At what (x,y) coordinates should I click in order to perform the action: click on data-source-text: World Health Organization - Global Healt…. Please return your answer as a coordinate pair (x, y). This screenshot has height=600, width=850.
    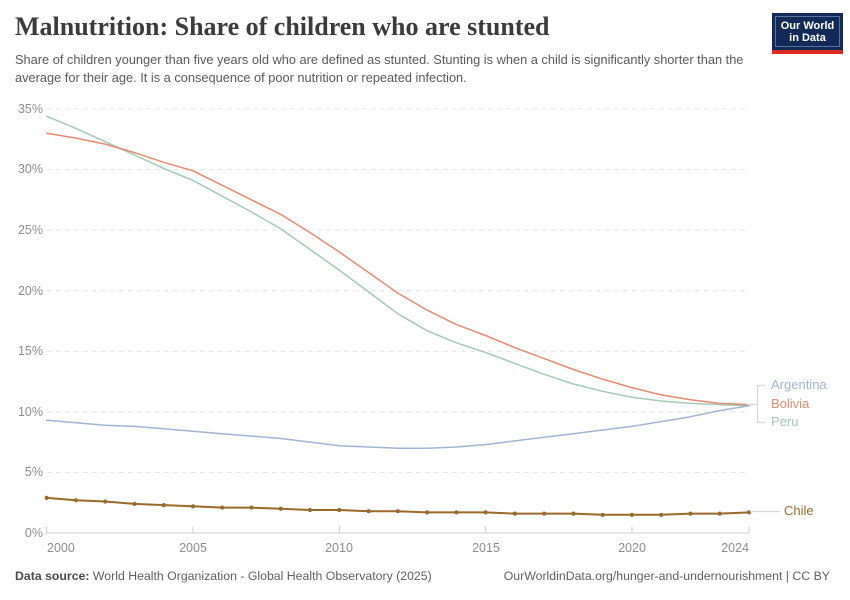
    Looking at the image, I should click on (260, 576).